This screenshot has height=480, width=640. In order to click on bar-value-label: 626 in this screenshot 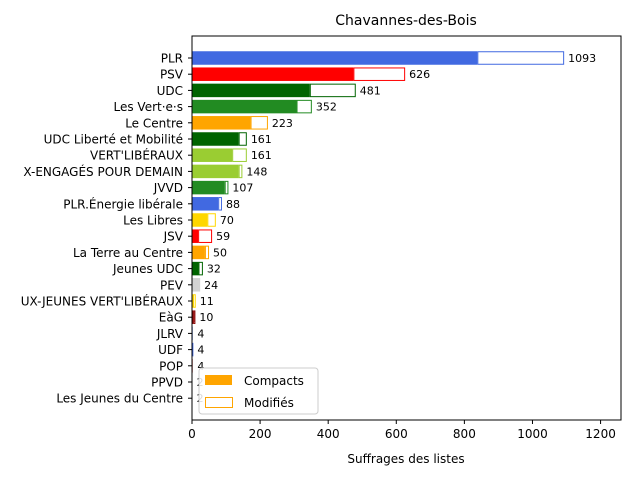, I will do `click(419, 74)`.